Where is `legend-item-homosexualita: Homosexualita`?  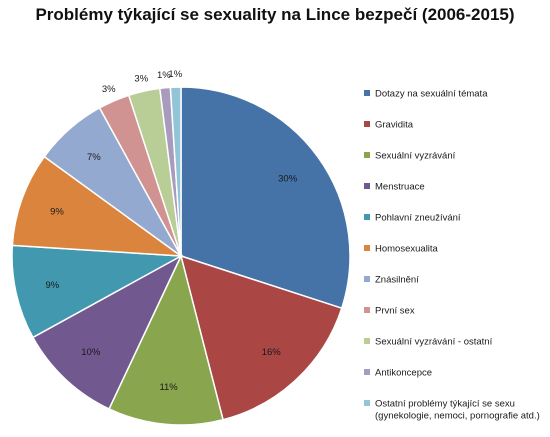 legend-item-homosexualita: Homosexualita is located at coordinates (401, 249).